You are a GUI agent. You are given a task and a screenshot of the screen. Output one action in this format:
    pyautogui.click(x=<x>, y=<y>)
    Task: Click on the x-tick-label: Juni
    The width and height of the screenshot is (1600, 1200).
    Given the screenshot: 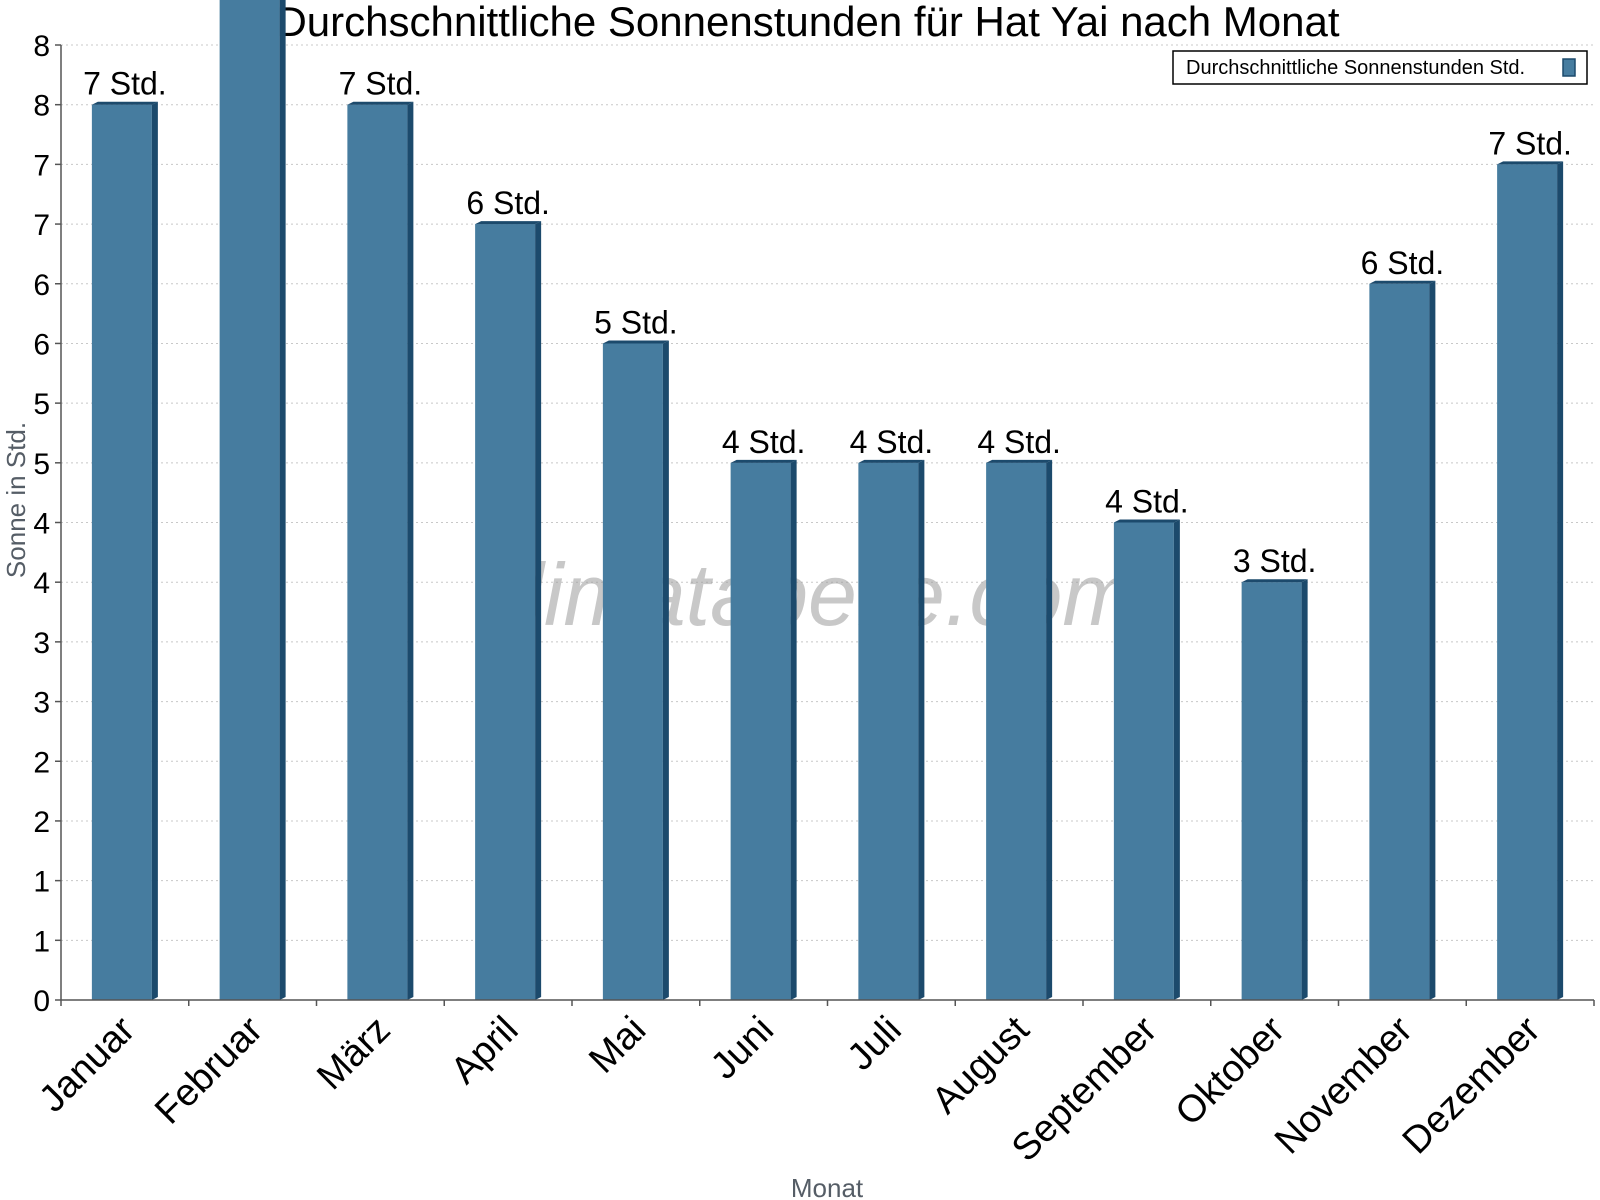 What is the action you would take?
    pyautogui.click(x=742, y=1048)
    